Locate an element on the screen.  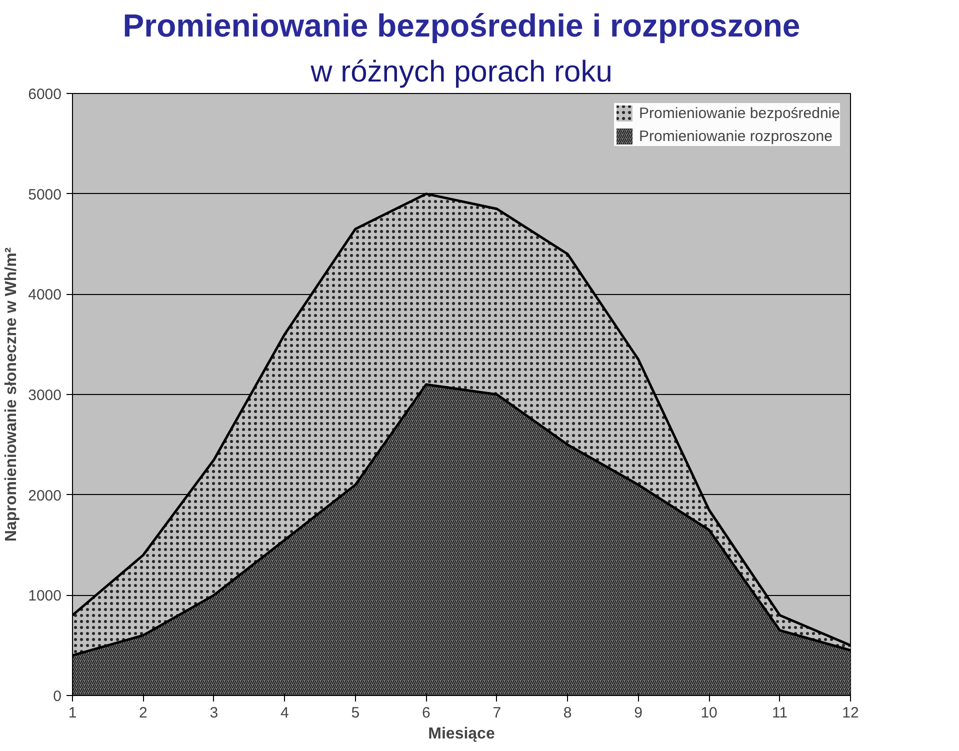
x-tick-label: 9 is located at coordinates (638, 713).